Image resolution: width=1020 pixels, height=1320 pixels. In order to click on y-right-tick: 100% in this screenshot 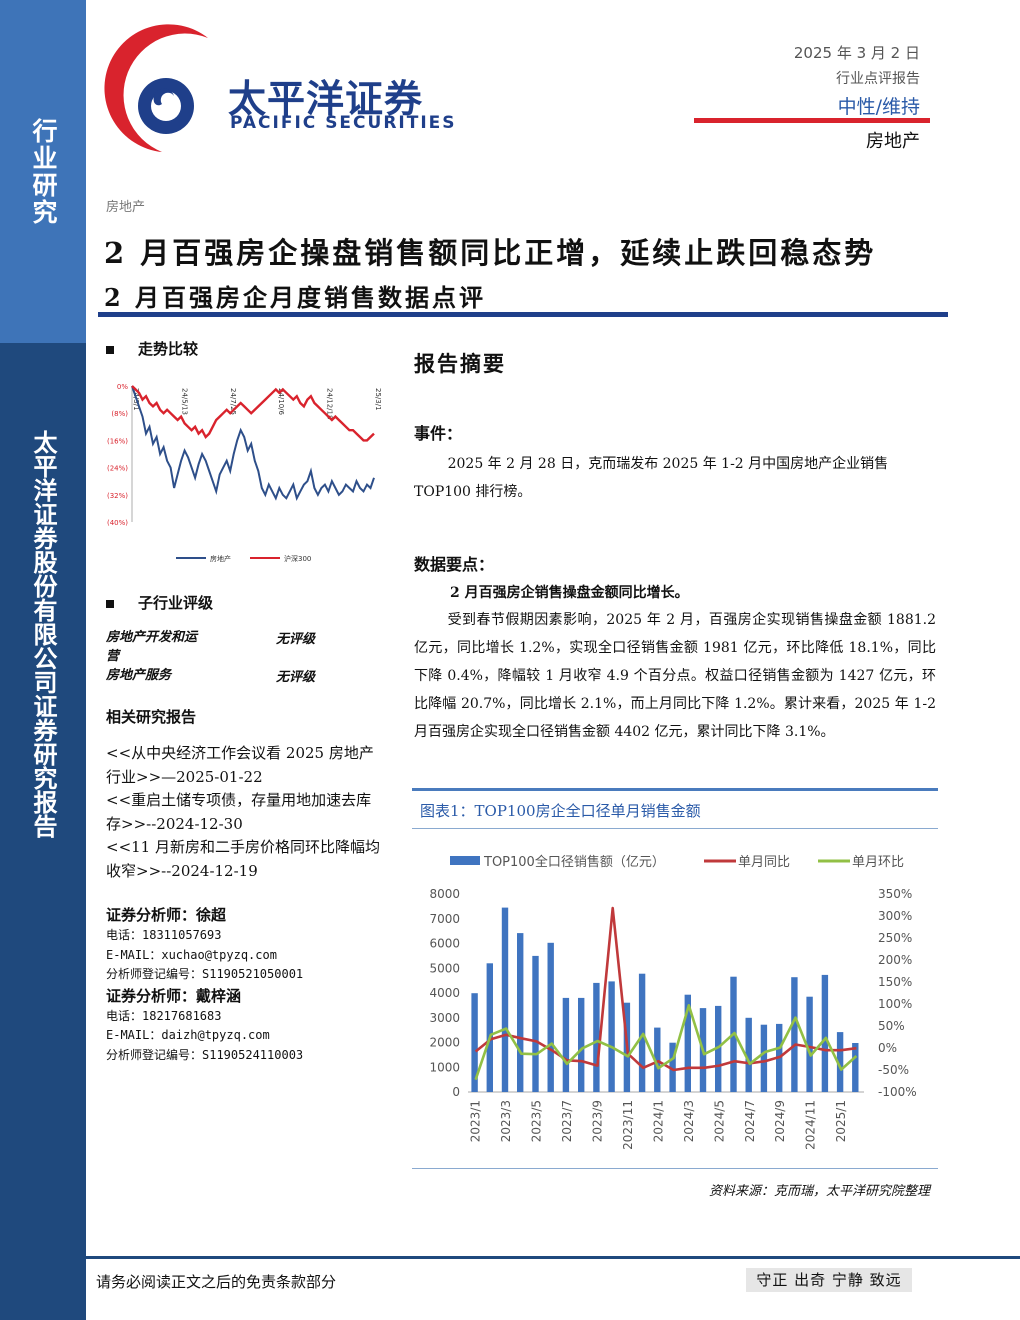, I will do `click(895, 1004)`.